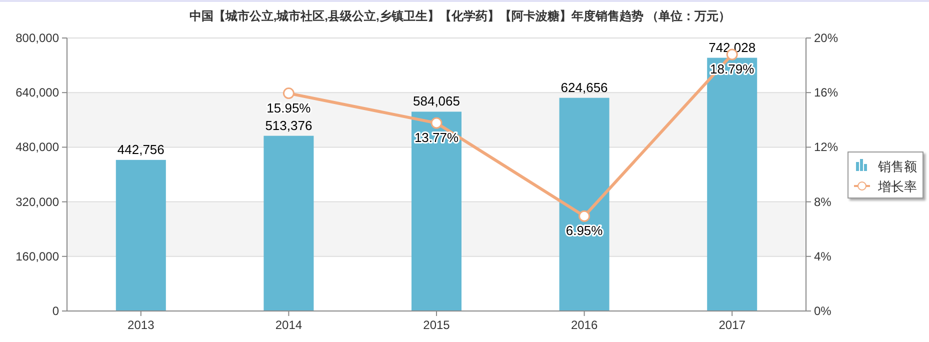  Describe the element at coordinates (826, 93) in the screenshot. I see `y2-tick-label: 16%` at that location.